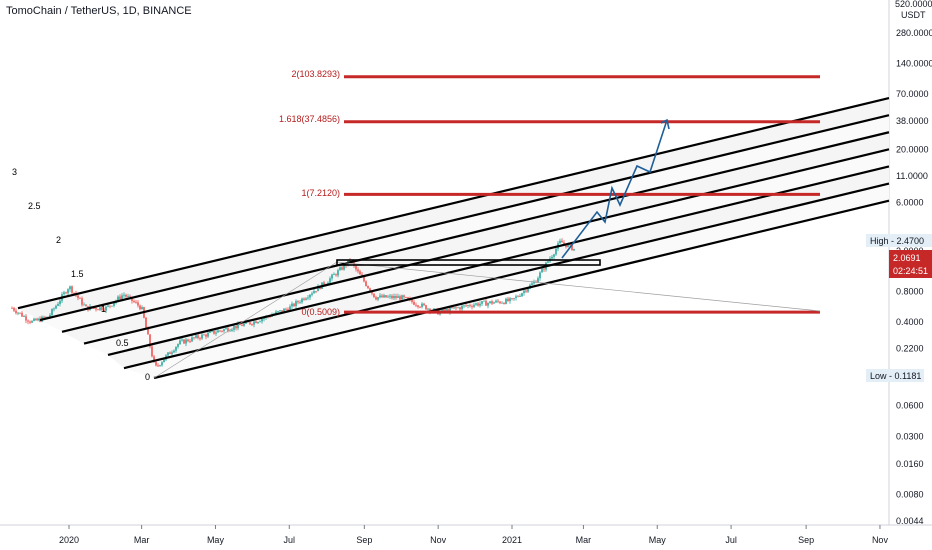  I want to click on projection-path, so click(614, 189).